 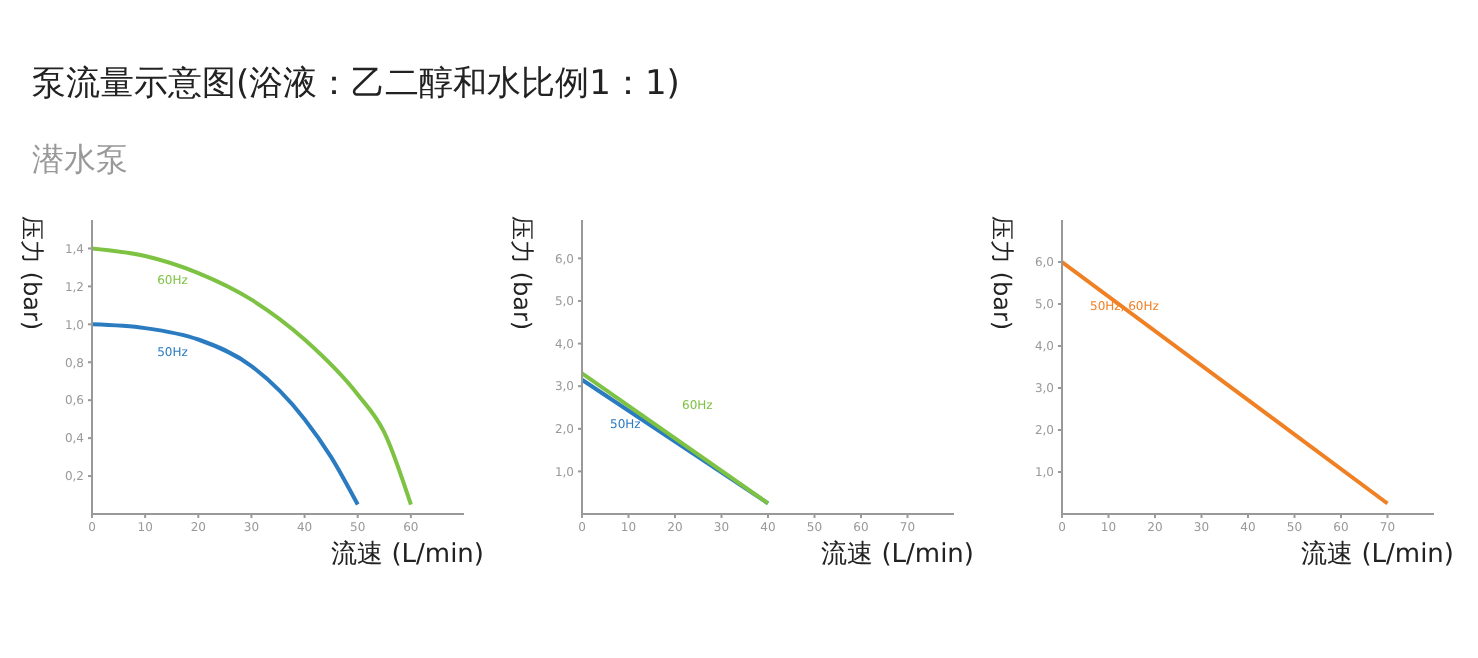 I want to click on chart-title: 泵流量示意图(浴液：乙二醇和水比例1：1), so click(x=356, y=84).